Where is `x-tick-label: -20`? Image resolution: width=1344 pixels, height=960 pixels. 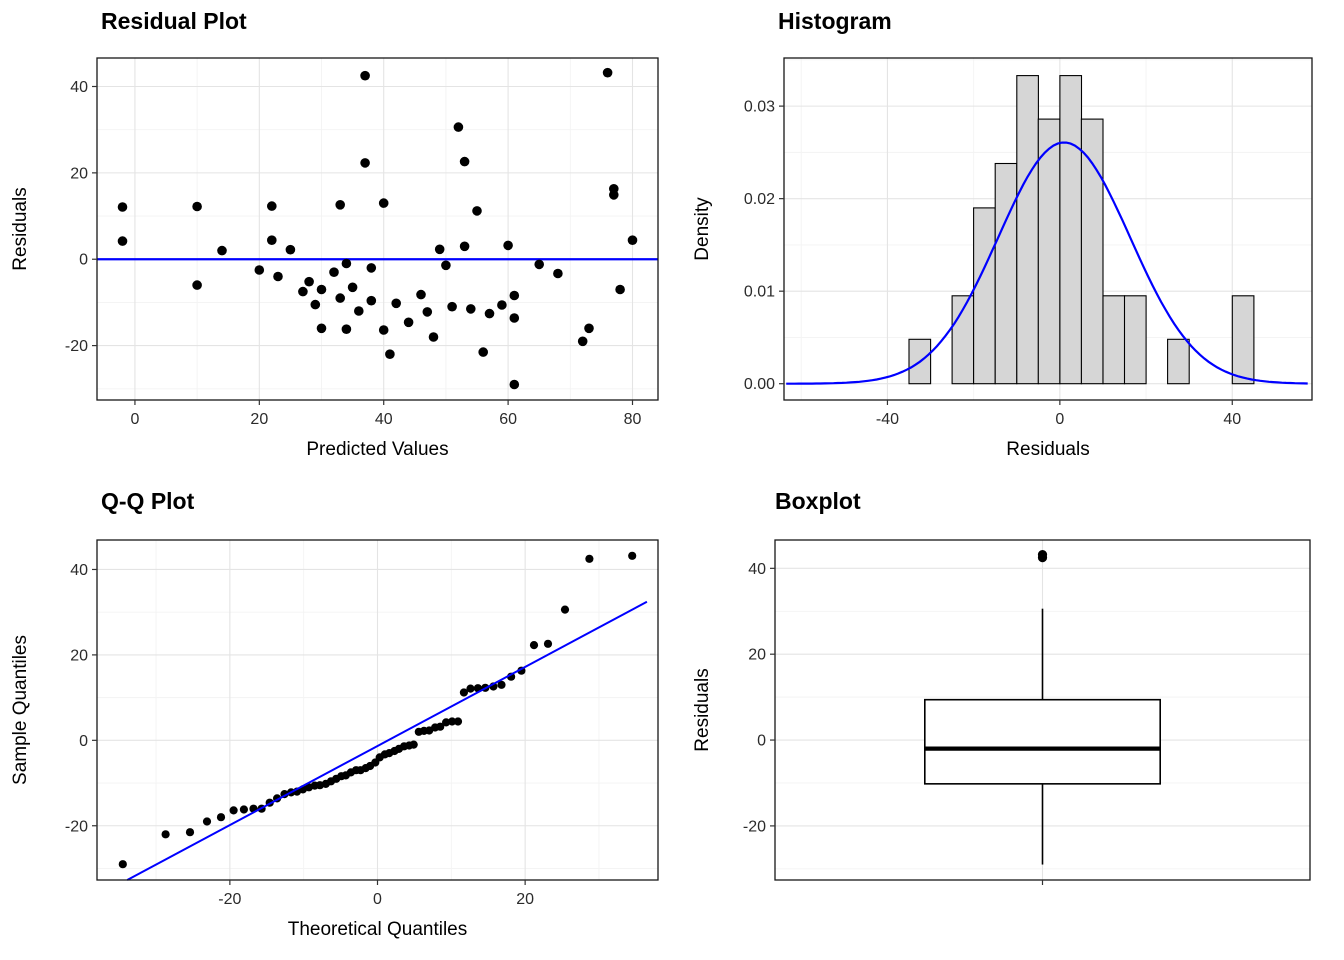 x-tick-label: -20 is located at coordinates (229, 899).